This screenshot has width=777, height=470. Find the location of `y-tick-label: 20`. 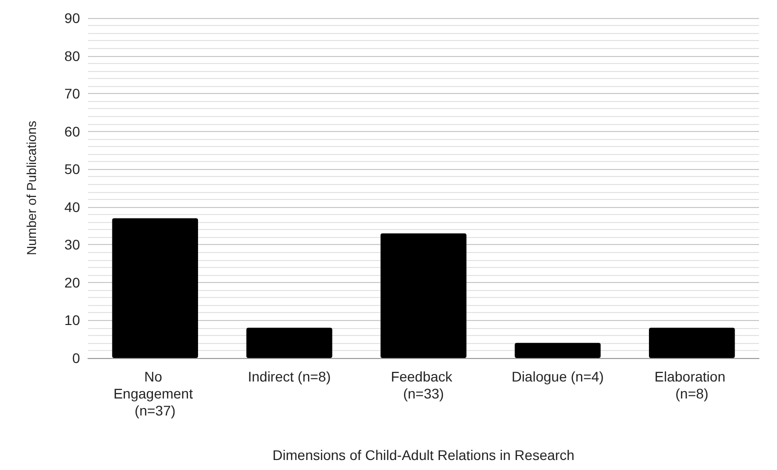

y-tick-label: 20 is located at coordinates (72, 282).